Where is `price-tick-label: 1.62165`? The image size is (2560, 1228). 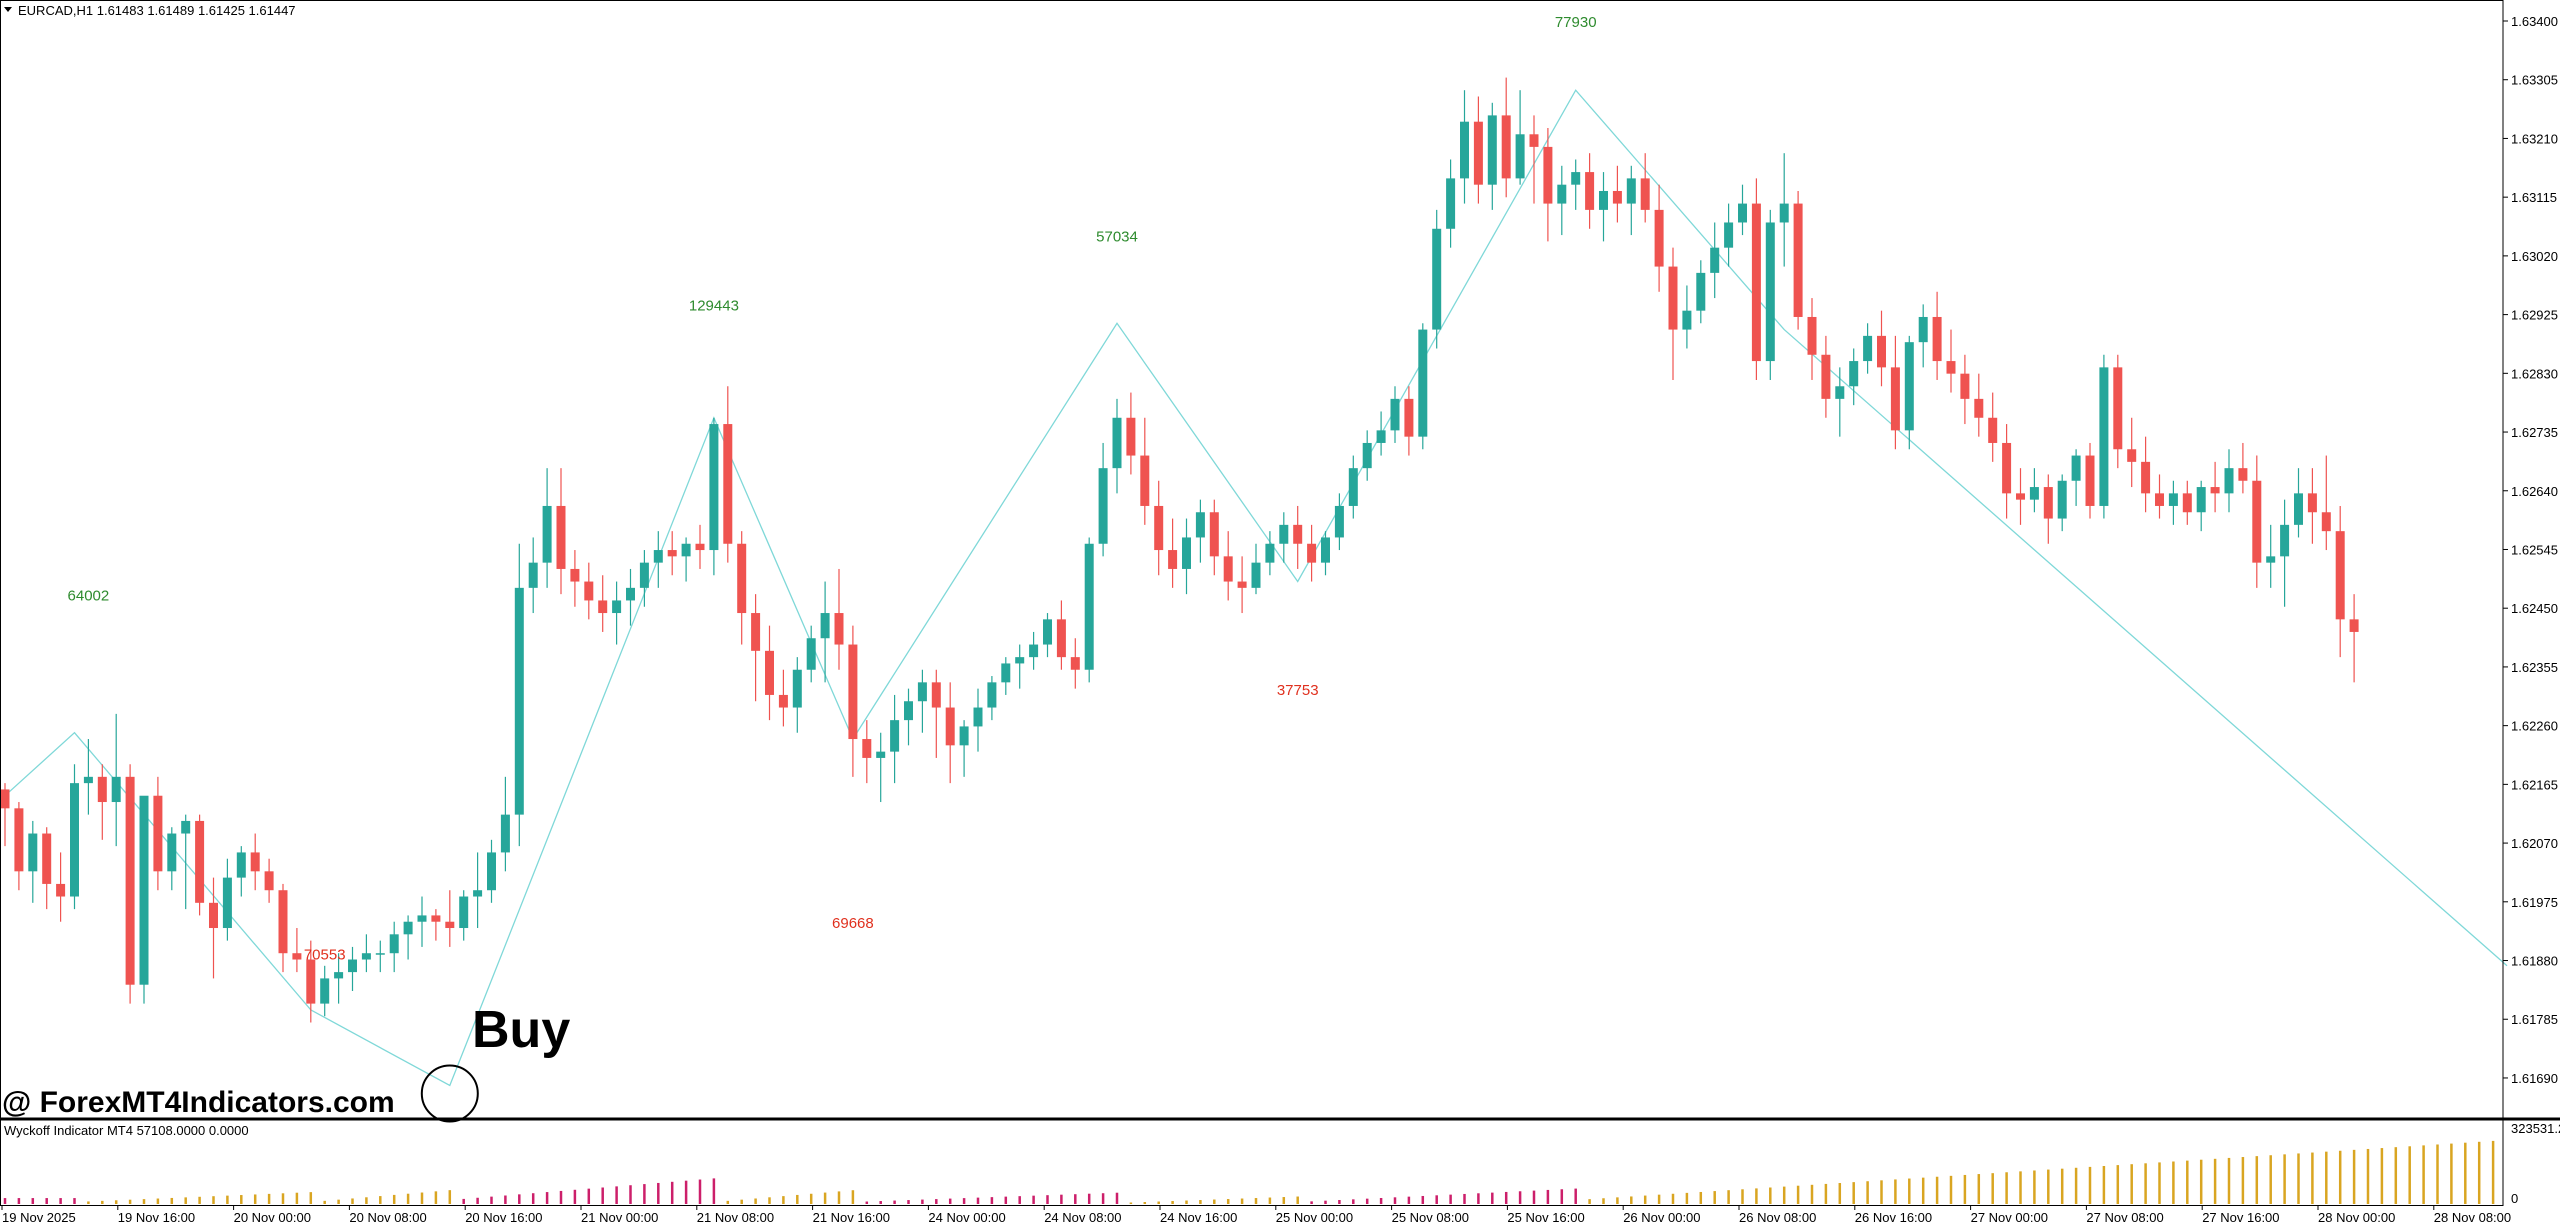
price-tick-label: 1.62165 is located at coordinates (2534, 784).